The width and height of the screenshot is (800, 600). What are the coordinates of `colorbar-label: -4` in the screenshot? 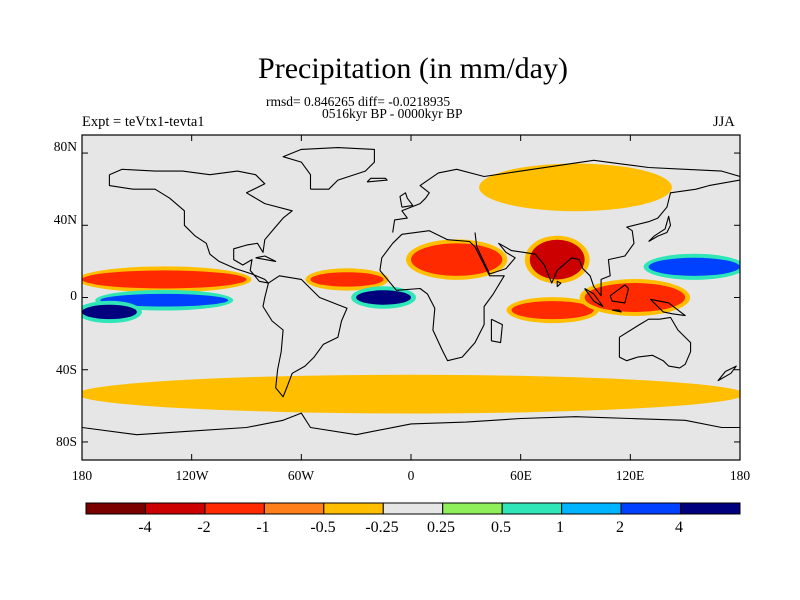 It's located at (145, 527).